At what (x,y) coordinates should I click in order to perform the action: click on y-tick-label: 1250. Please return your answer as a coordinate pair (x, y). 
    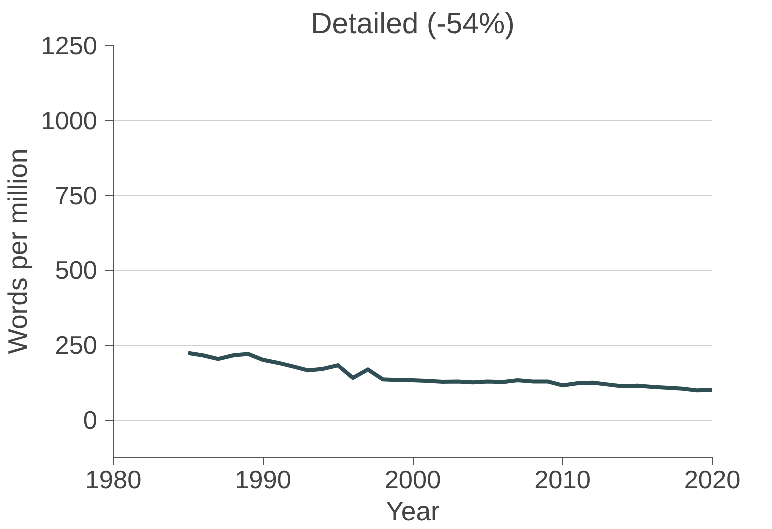
    Looking at the image, I should click on (69, 46).